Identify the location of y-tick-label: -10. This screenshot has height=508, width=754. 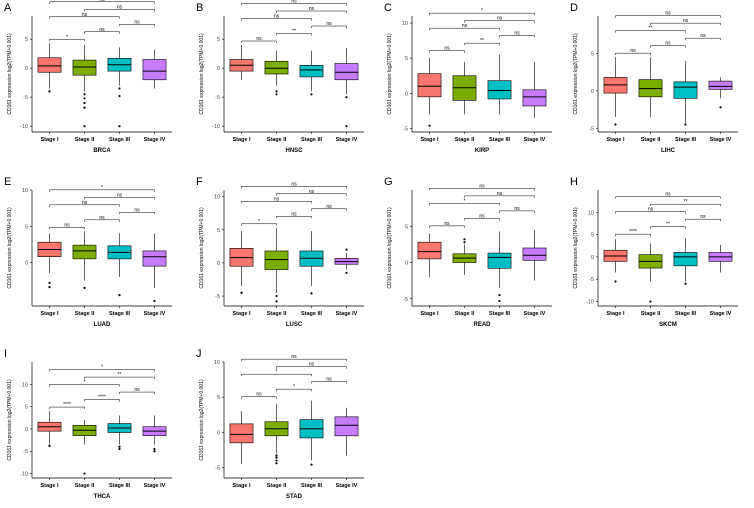
(216, 127).